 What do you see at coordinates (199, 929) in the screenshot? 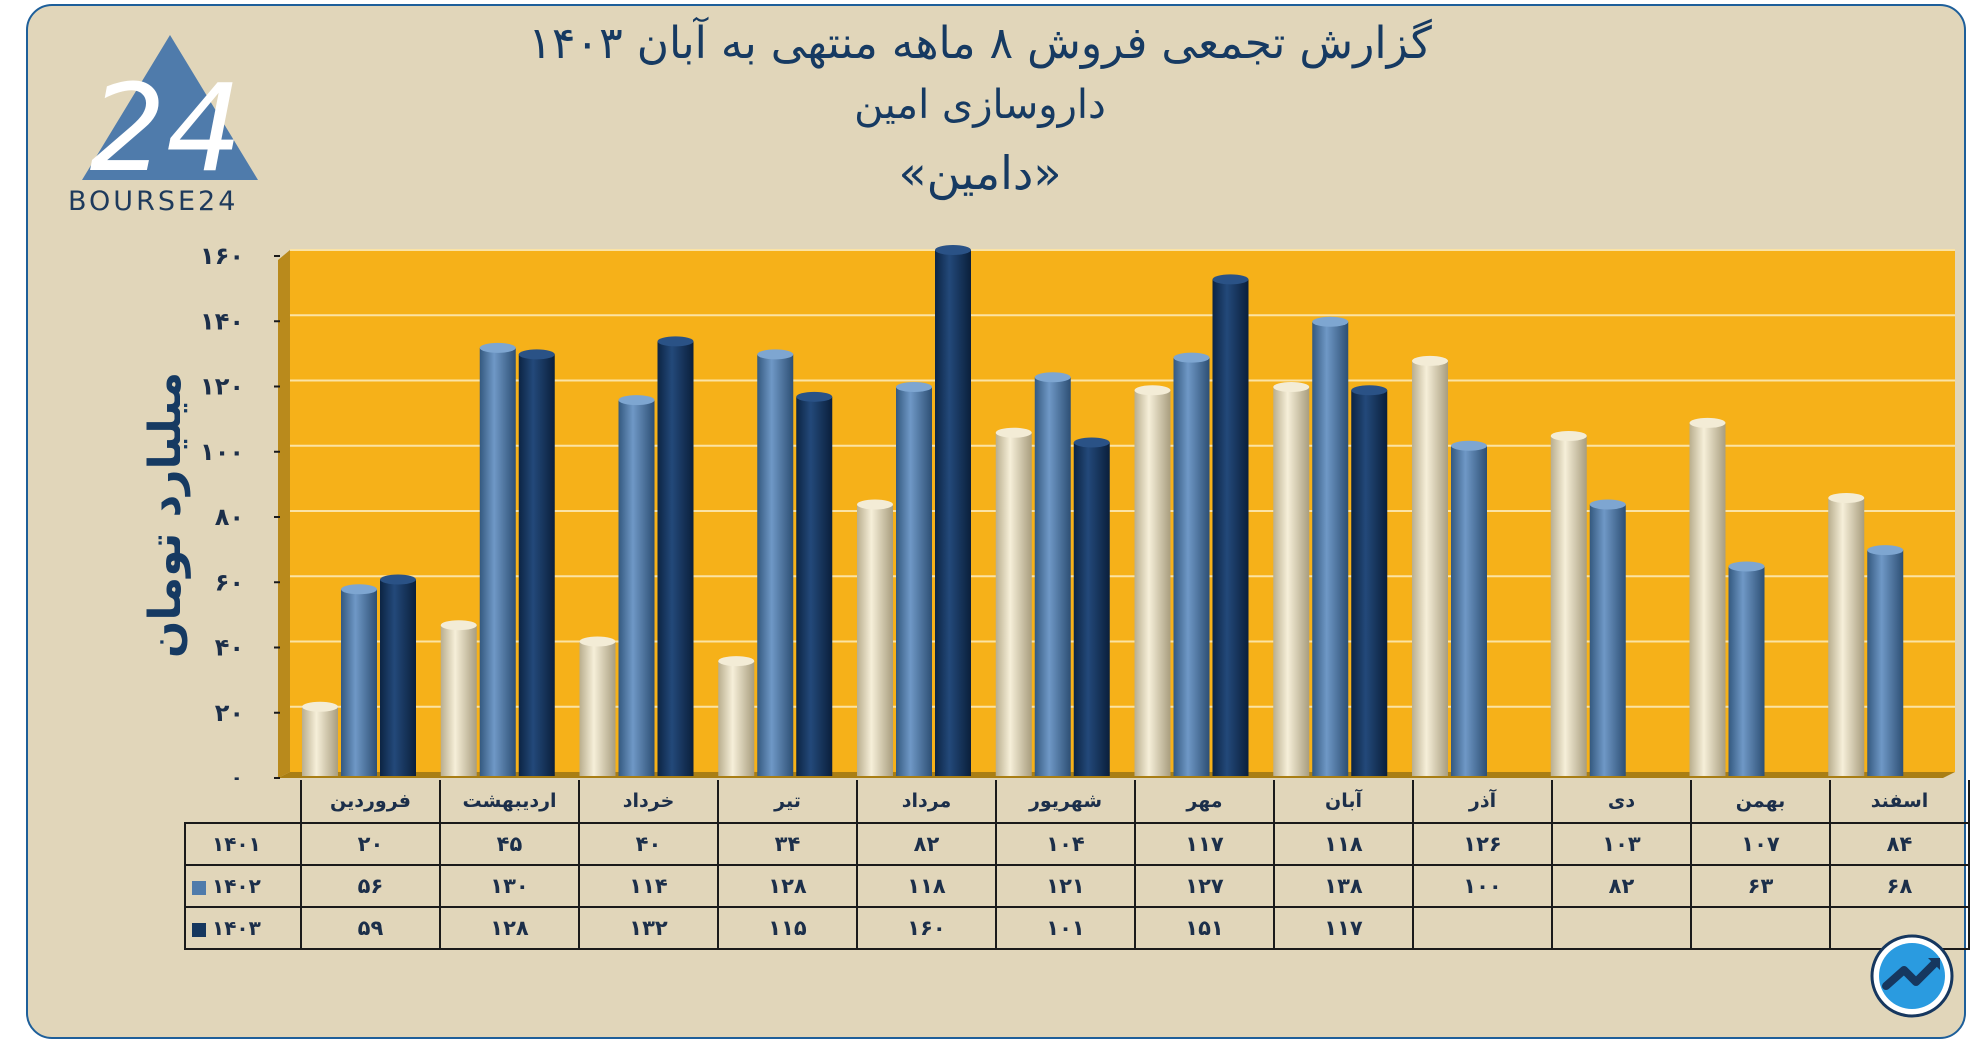
I see `legend-swatch` at bounding box center [199, 929].